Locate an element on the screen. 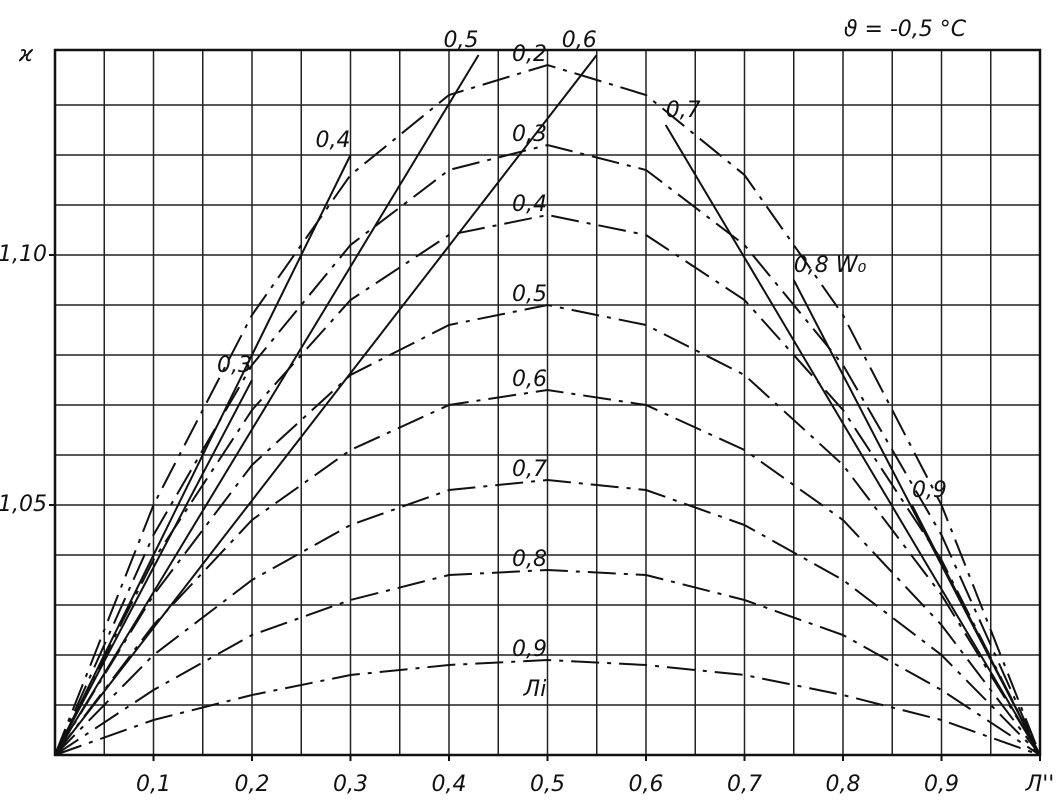 Image resolution: width=1064 pixels, height=806 pixels. chart-title: ϑ = -0,5 °C is located at coordinates (905, 29).